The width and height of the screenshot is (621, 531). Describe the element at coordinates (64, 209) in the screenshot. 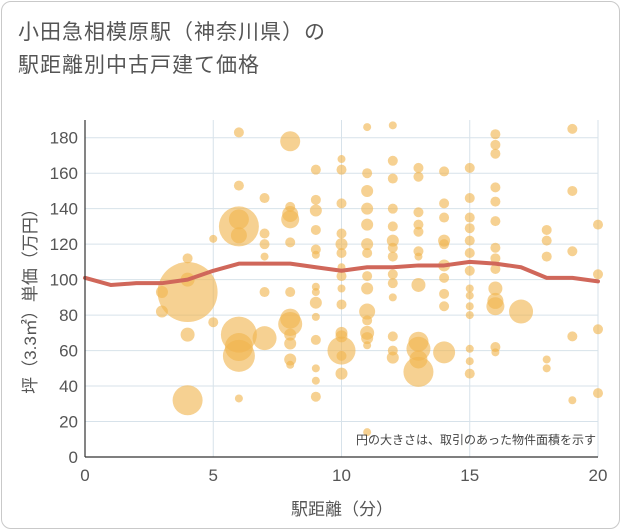

I see `y-tick-label: 140` at that location.